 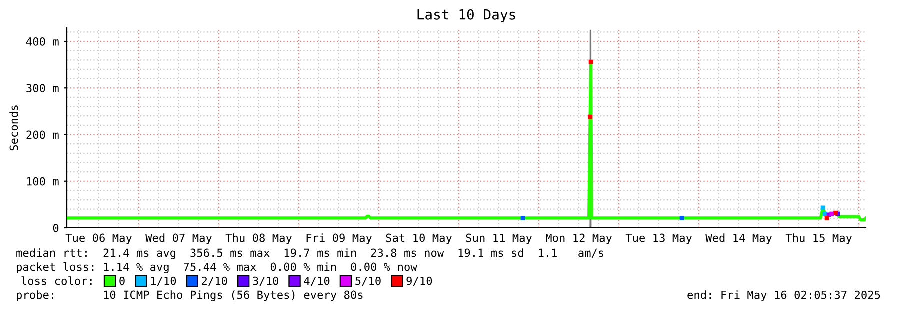 What do you see at coordinates (56, 228) in the screenshot?
I see `y-tick-label: 0` at bounding box center [56, 228].